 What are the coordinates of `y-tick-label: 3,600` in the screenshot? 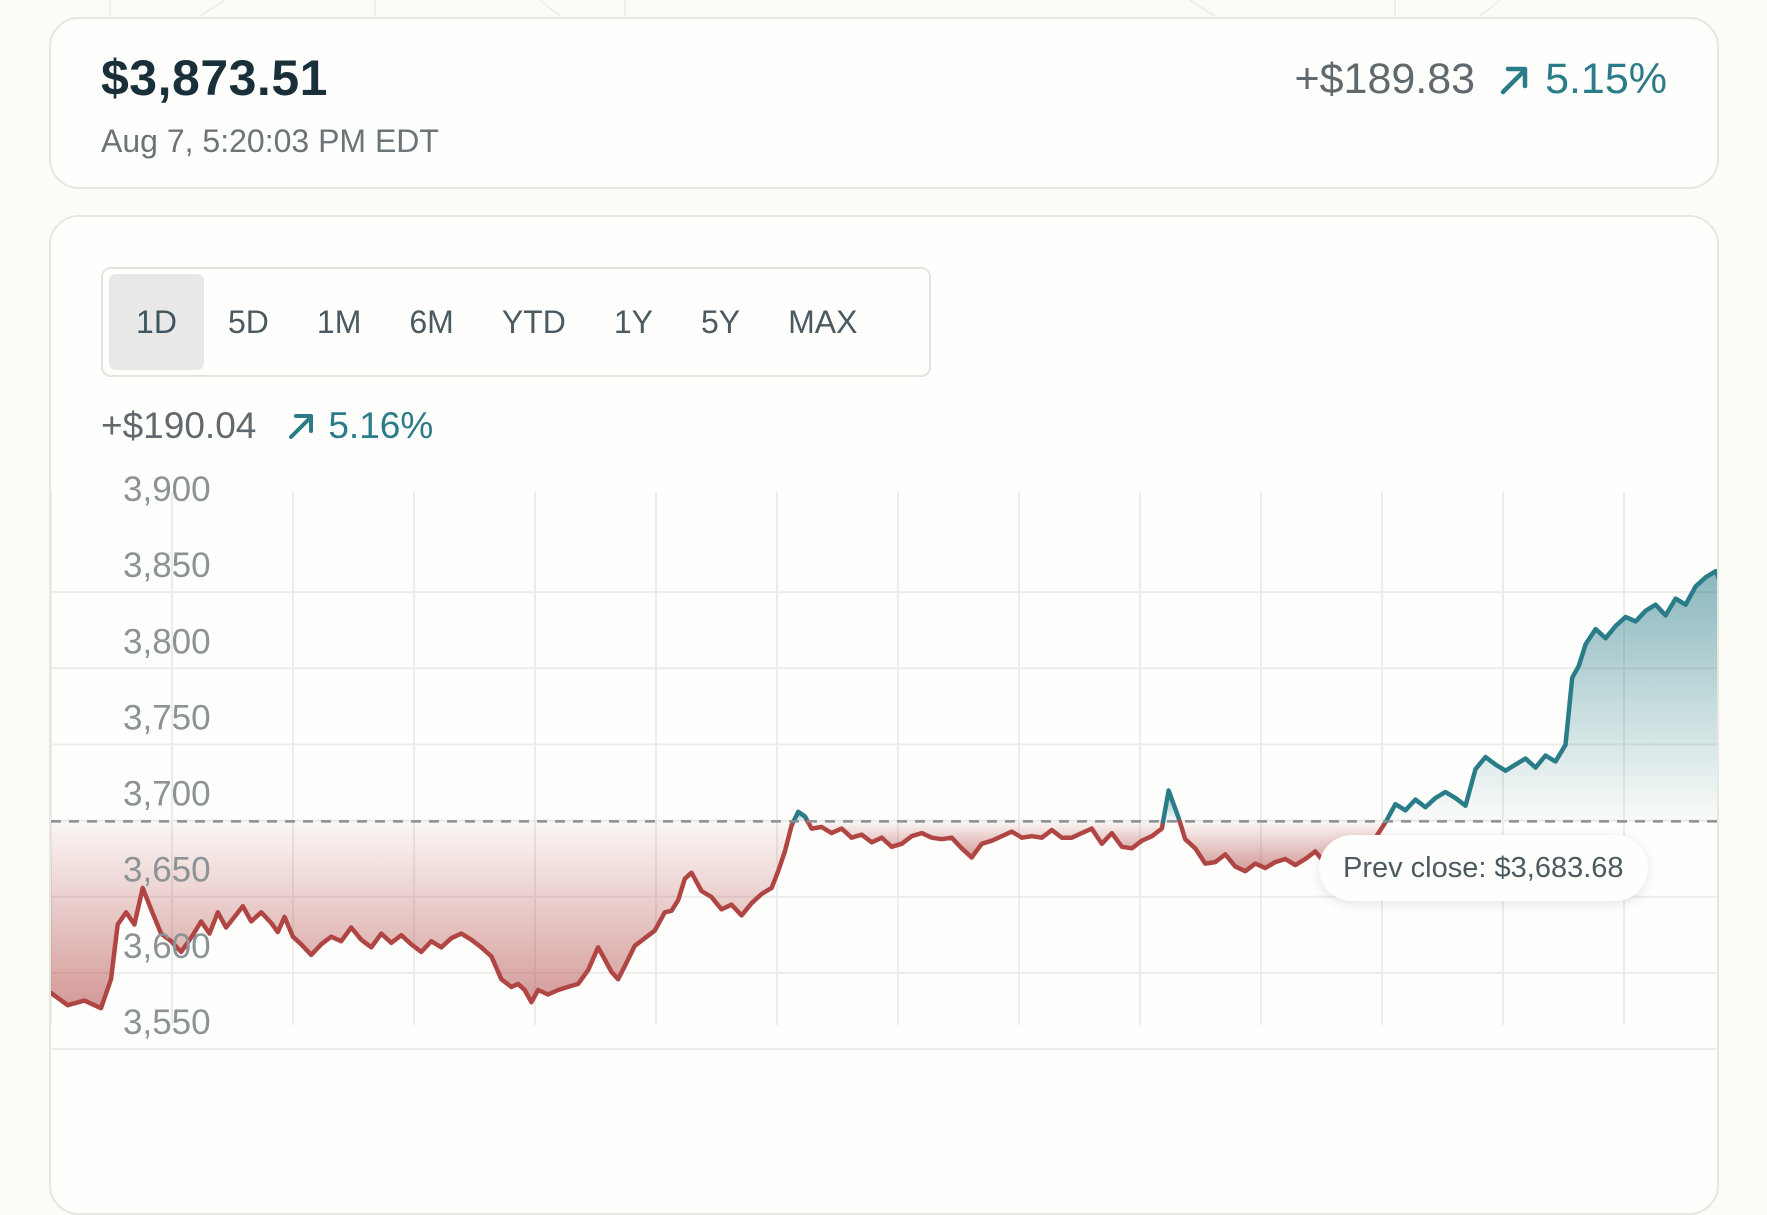 It's located at (167, 946).